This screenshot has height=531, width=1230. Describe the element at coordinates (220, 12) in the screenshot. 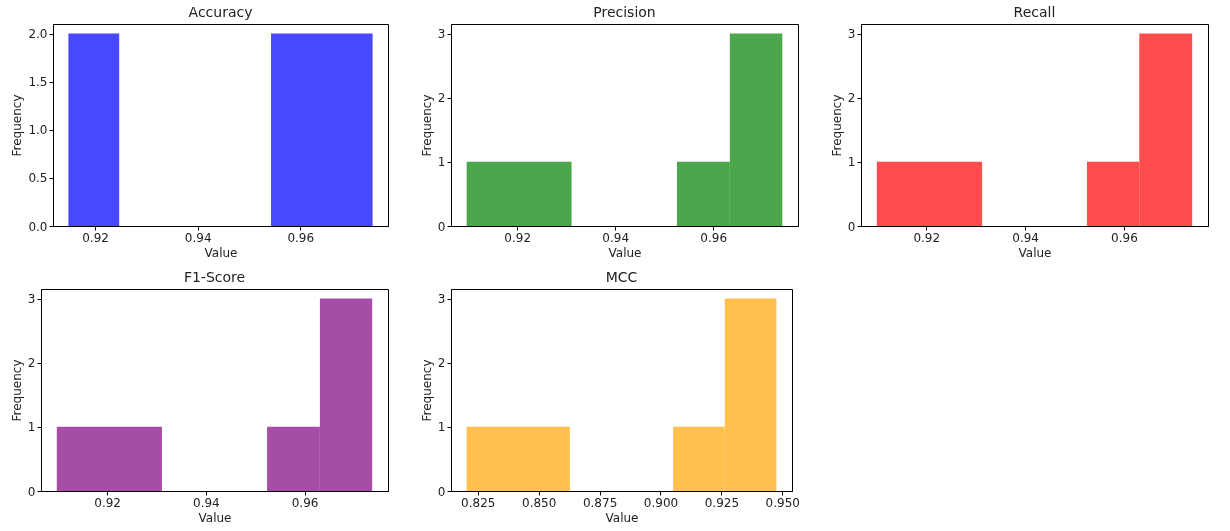

I see `chart-title: Accuracy` at that location.